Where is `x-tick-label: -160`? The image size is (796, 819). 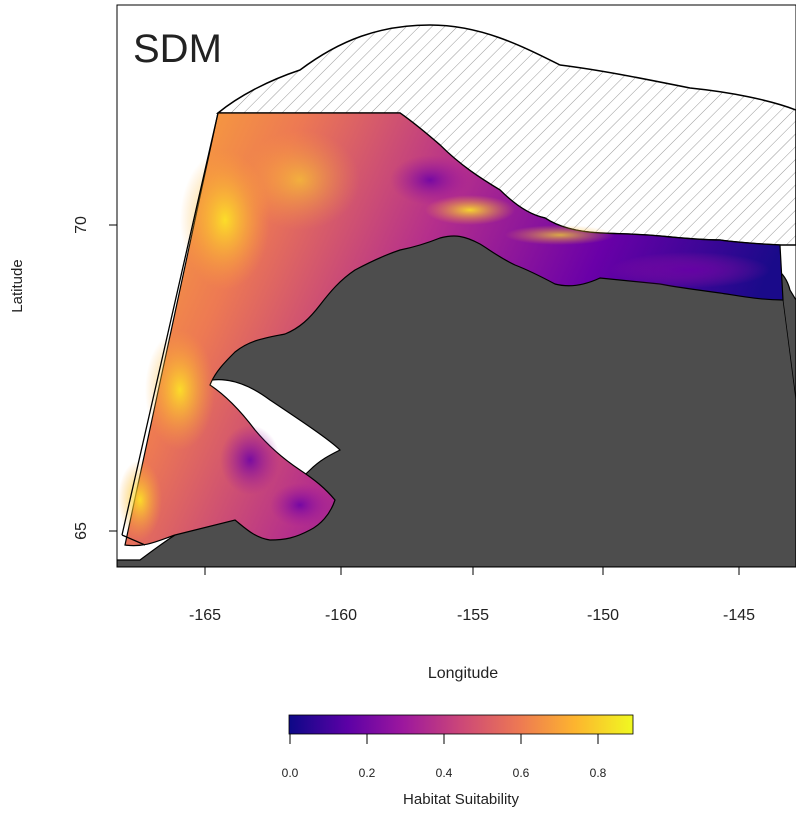 x-tick-label: -160 is located at coordinates (341, 615).